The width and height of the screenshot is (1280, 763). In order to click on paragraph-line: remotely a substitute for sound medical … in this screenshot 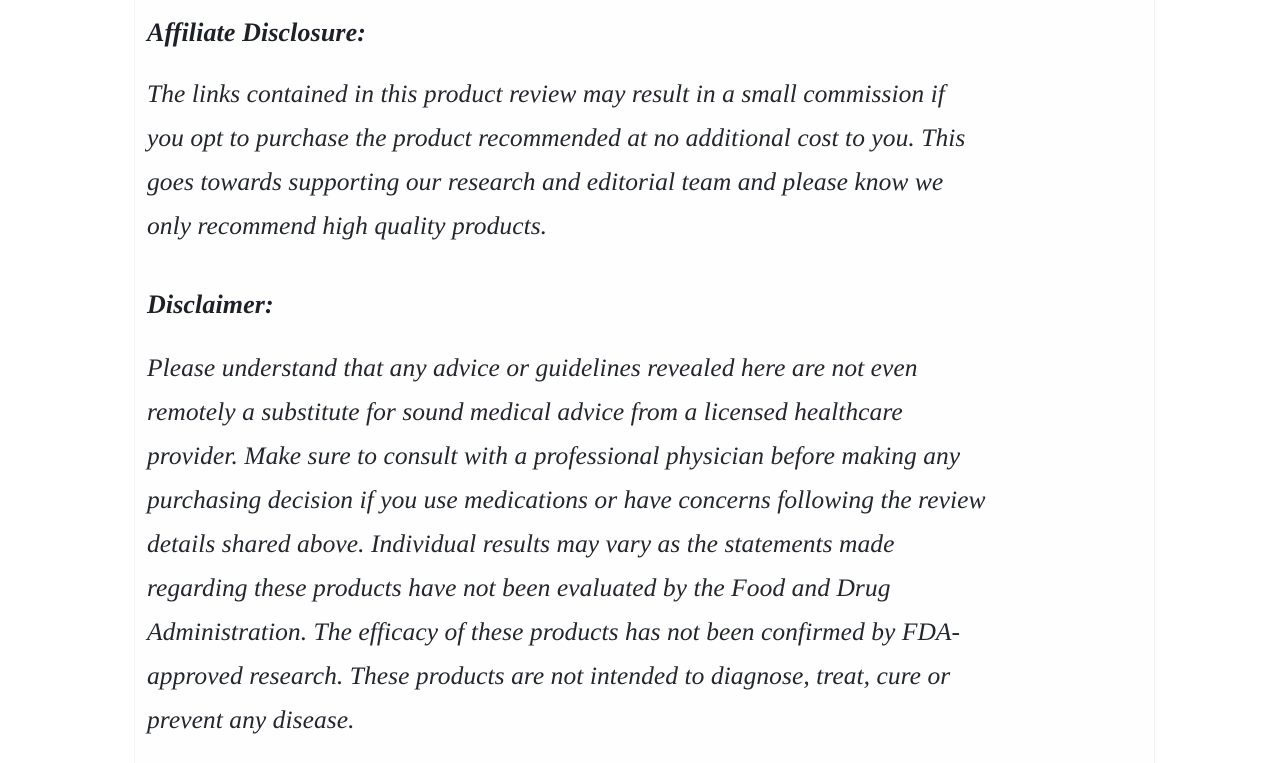, I will do `click(525, 411)`.